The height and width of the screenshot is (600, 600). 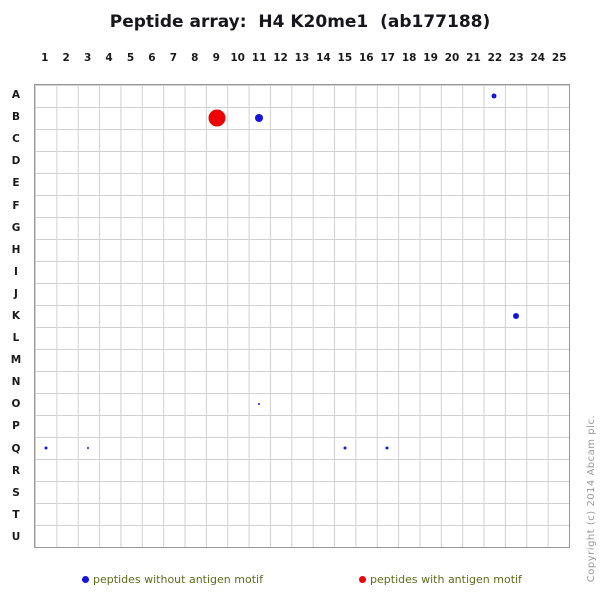 What do you see at coordinates (16, 271) in the screenshot?
I see `row-label-I: I` at bounding box center [16, 271].